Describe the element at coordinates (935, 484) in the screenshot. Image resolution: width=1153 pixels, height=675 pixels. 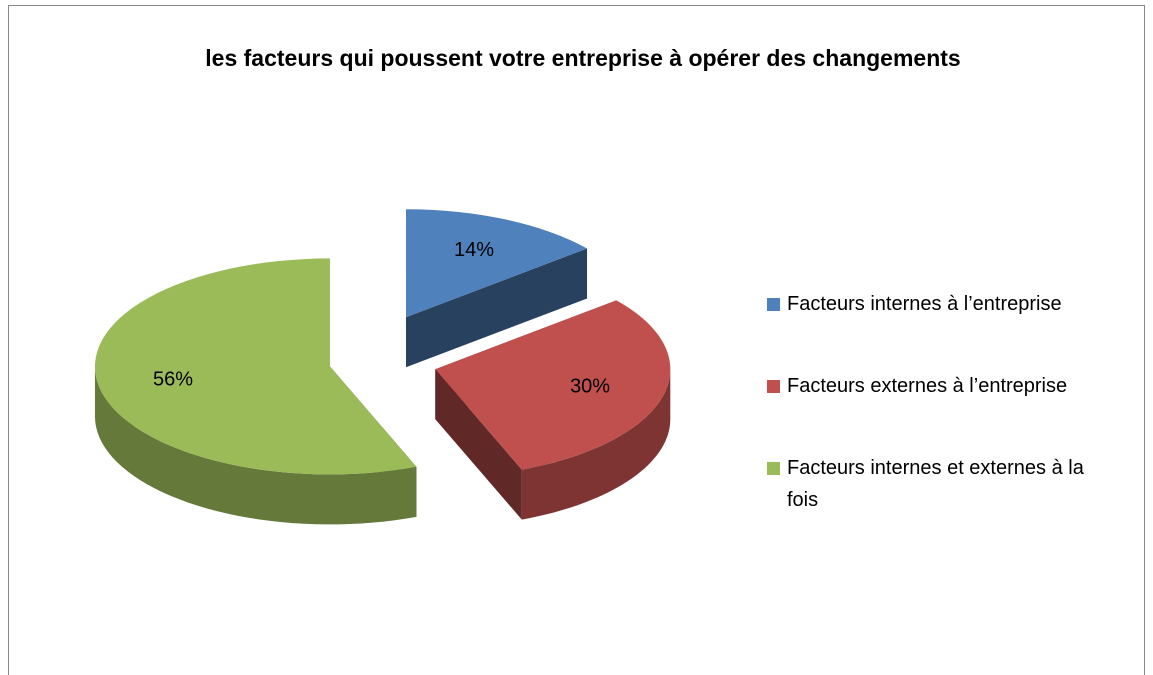
I see `legend-label: Facteurs internes et externes à la fois` at that location.